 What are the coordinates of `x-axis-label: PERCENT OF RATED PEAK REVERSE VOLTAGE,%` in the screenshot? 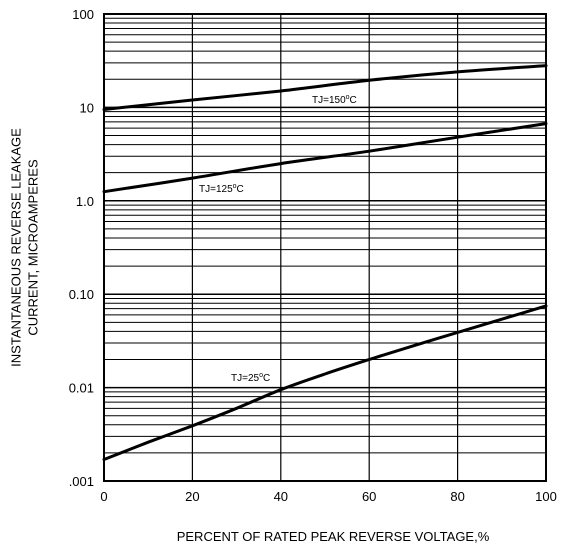 It's located at (333, 536).